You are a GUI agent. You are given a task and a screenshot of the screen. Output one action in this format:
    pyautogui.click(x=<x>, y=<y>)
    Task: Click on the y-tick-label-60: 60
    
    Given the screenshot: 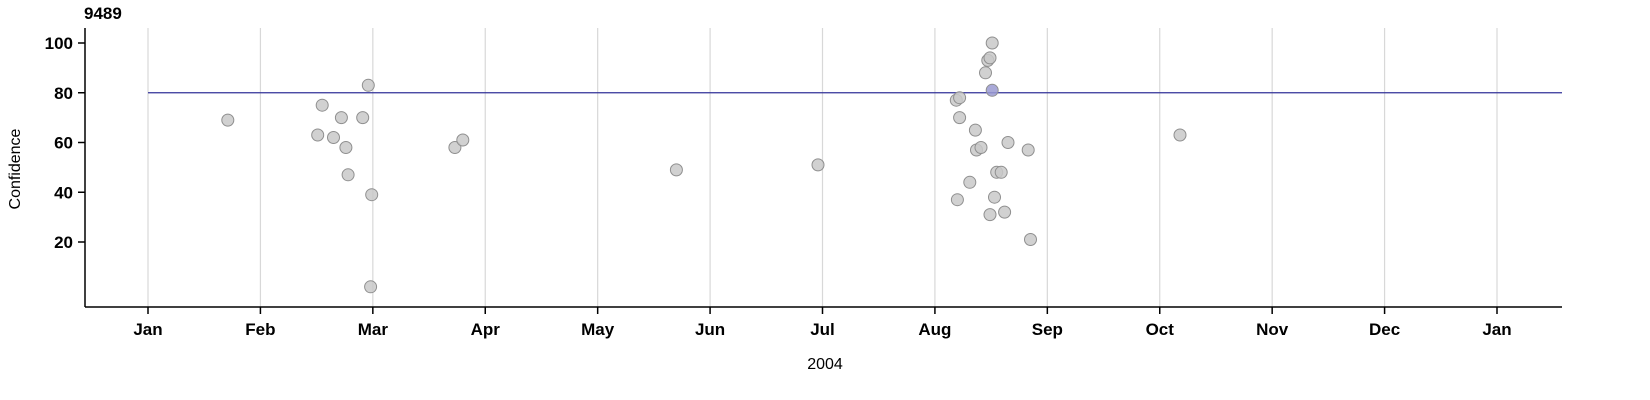 What is the action you would take?
    pyautogui.click(x=63, y=143)
    